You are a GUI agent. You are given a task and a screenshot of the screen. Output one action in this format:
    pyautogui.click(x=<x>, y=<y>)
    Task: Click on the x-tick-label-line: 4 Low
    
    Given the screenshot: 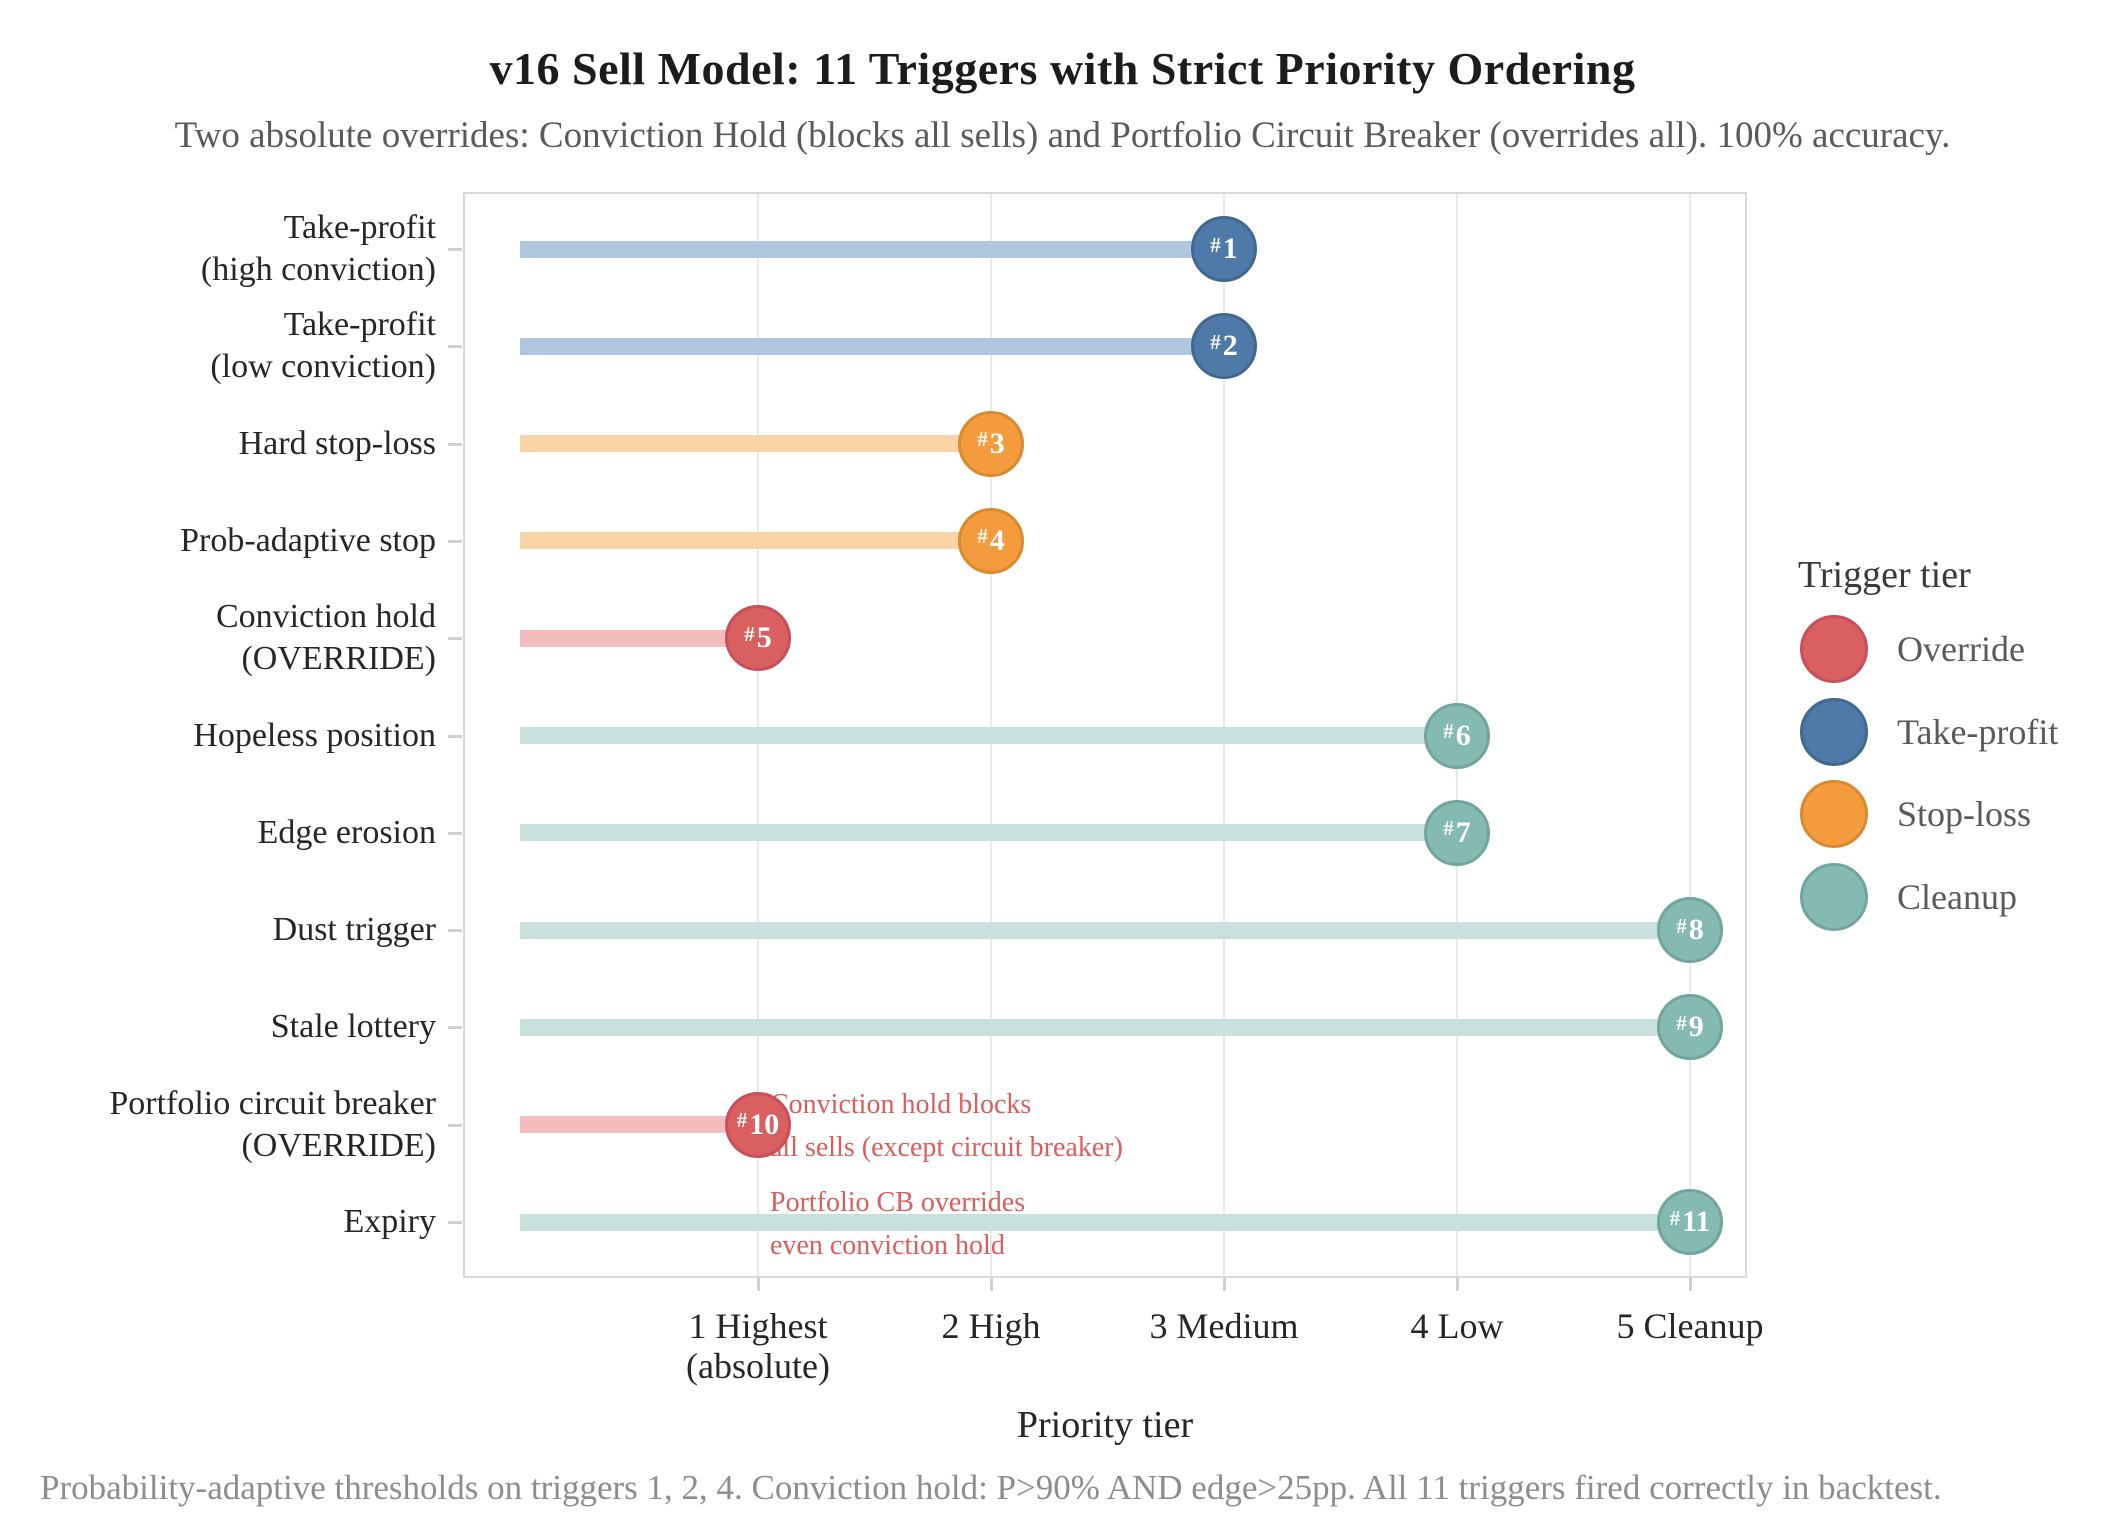 What is the action you would take?
    pyautogui.click(x=1457, y=1326)
    